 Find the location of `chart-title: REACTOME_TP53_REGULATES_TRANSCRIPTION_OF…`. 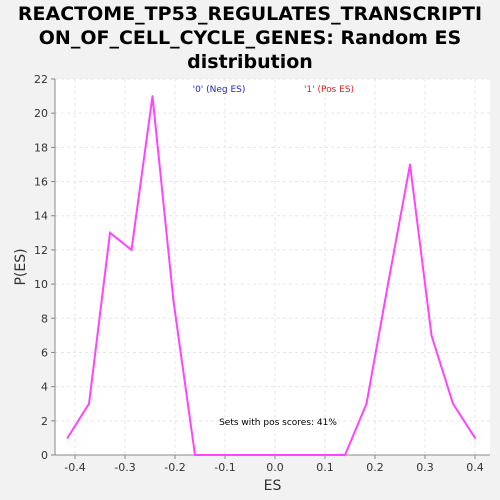

chart-title: REACTOME_TP53_REGULATES_TRANSCRIPTION_OF… is located at coordinates (250, 38).